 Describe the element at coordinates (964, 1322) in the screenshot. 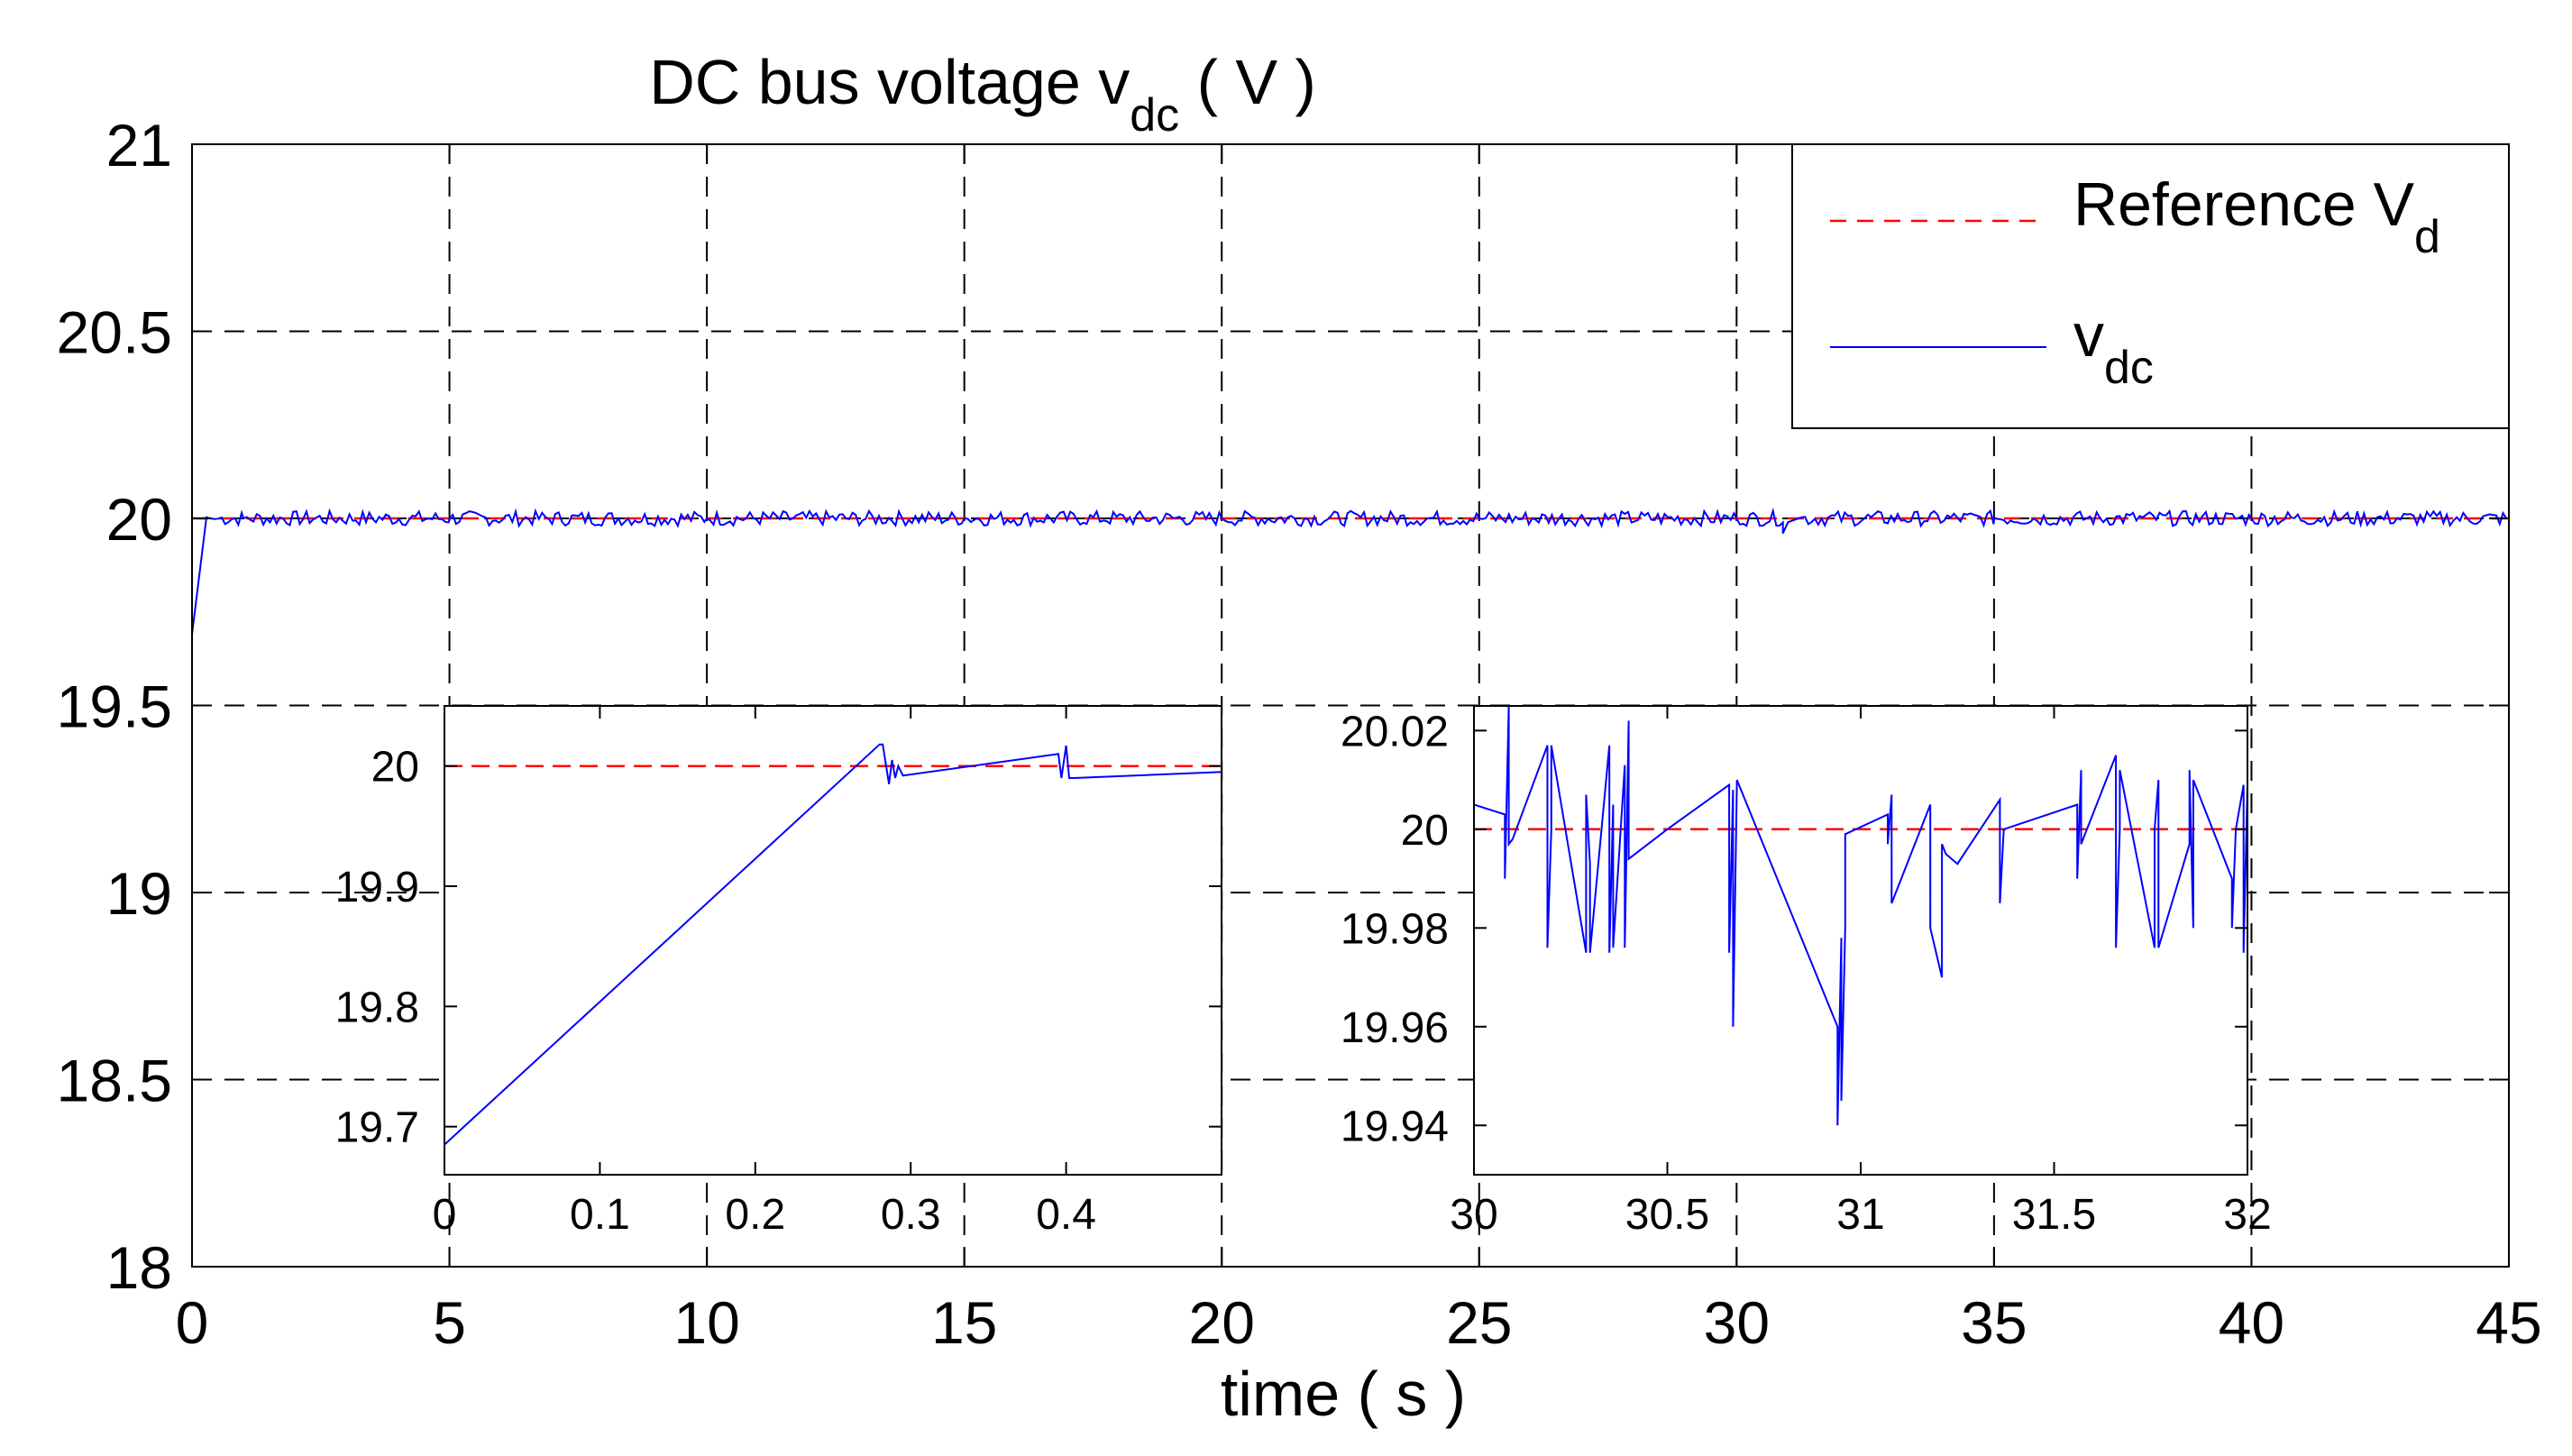

I see `main-xtick-label: 15` at that location.